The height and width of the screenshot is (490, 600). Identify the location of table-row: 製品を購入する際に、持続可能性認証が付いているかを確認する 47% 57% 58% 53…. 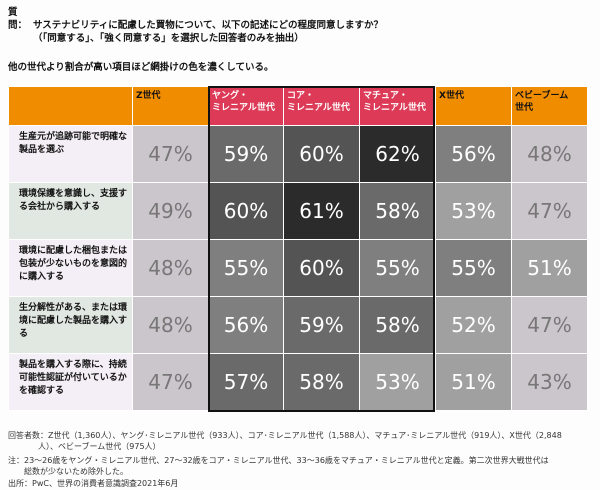
(298, 382).